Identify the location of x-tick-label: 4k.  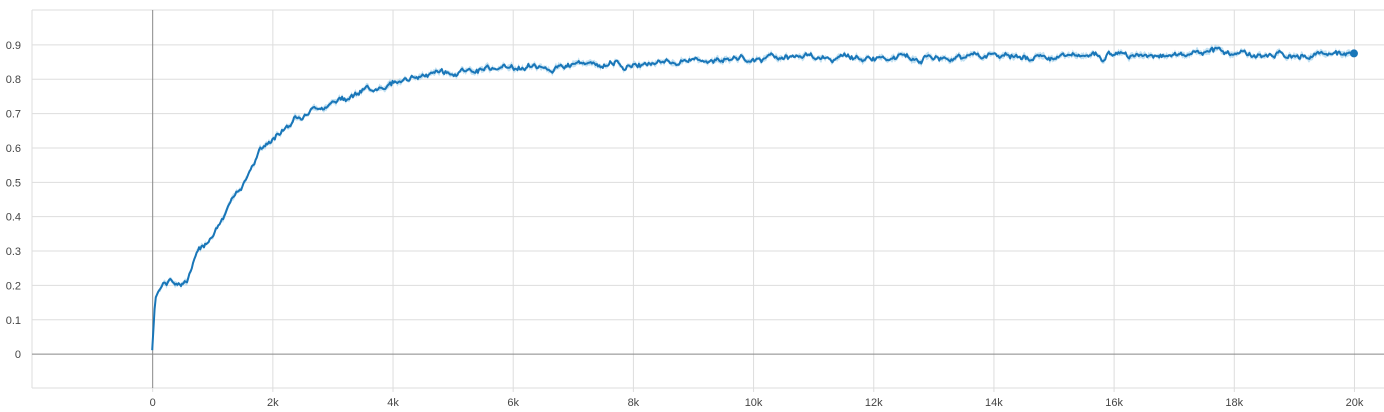
(393, 403).